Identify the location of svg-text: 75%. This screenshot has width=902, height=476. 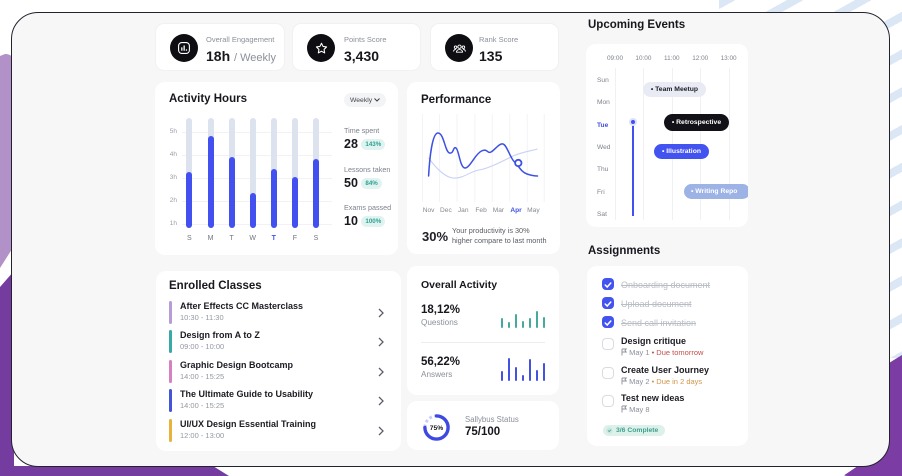
(436, 428).